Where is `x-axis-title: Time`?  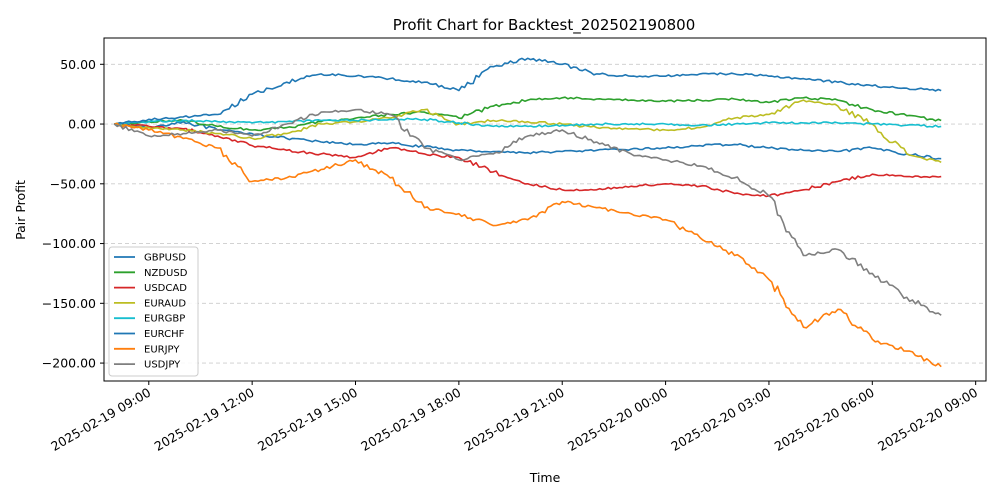
x-axis-title: Time is located at coordinates (545, 477).